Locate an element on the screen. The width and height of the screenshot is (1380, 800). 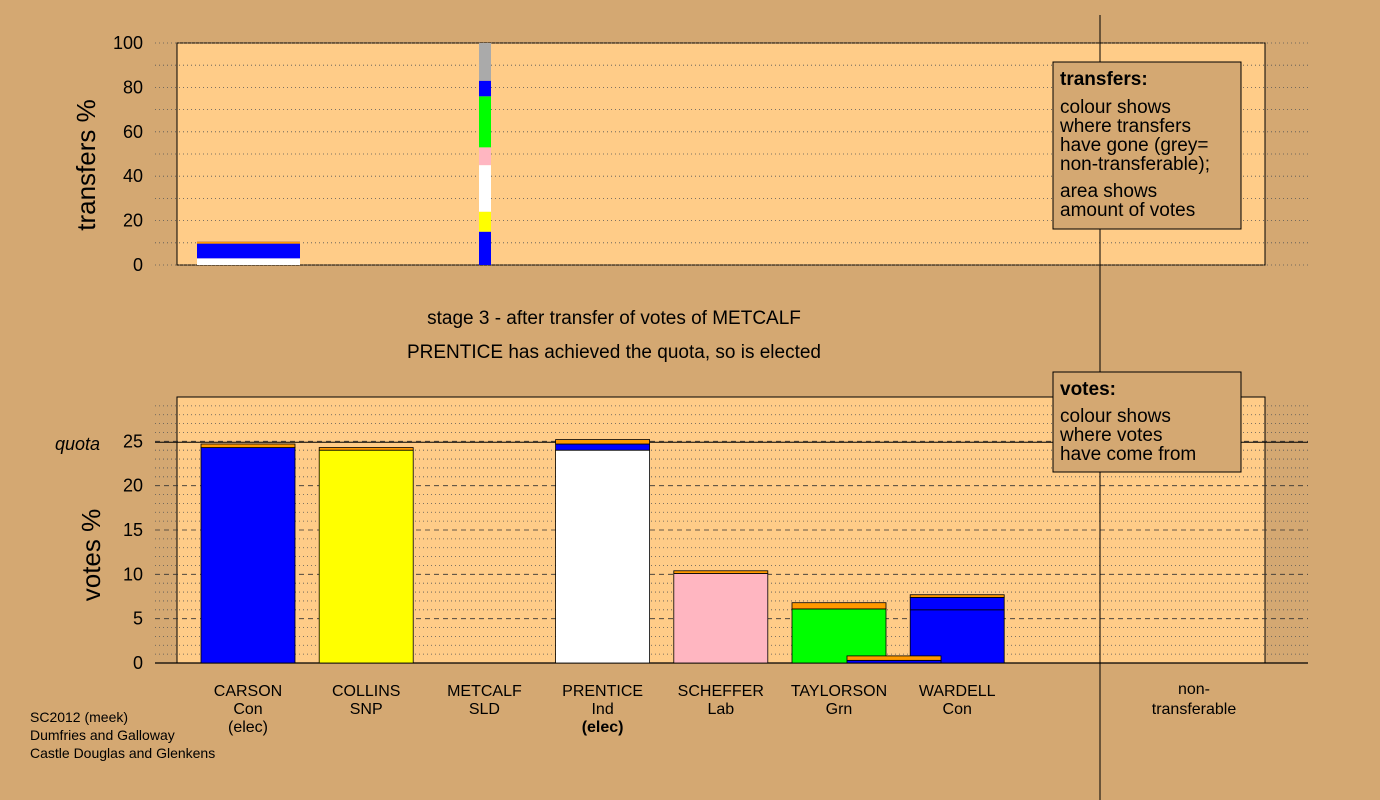
candidate-party: Lab is located at coordinates (720, 709).